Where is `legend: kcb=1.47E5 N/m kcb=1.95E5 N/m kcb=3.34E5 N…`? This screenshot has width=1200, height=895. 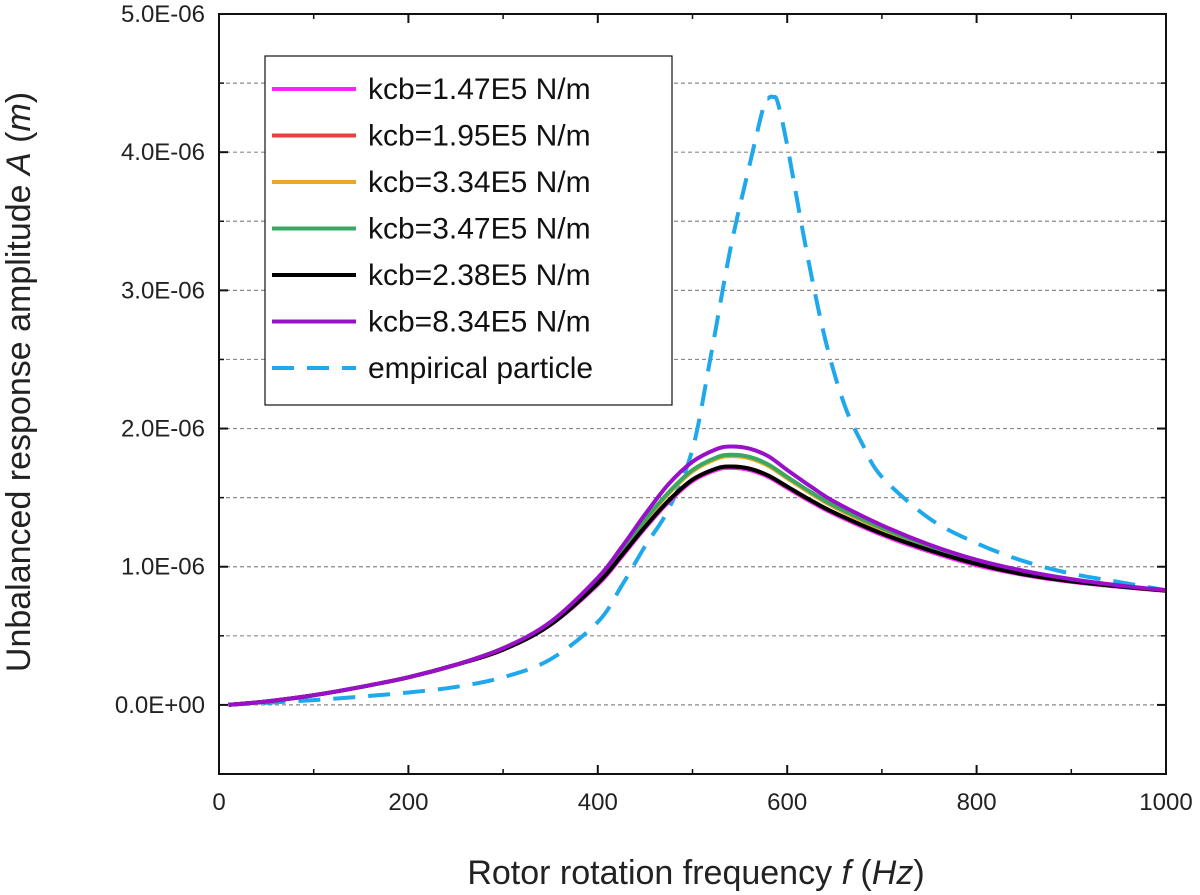
legend: kcb=1.47E5 N/m kcb=1.95E5 N/m kcb=3.34E5 N… is located at coordinates (468, 230).